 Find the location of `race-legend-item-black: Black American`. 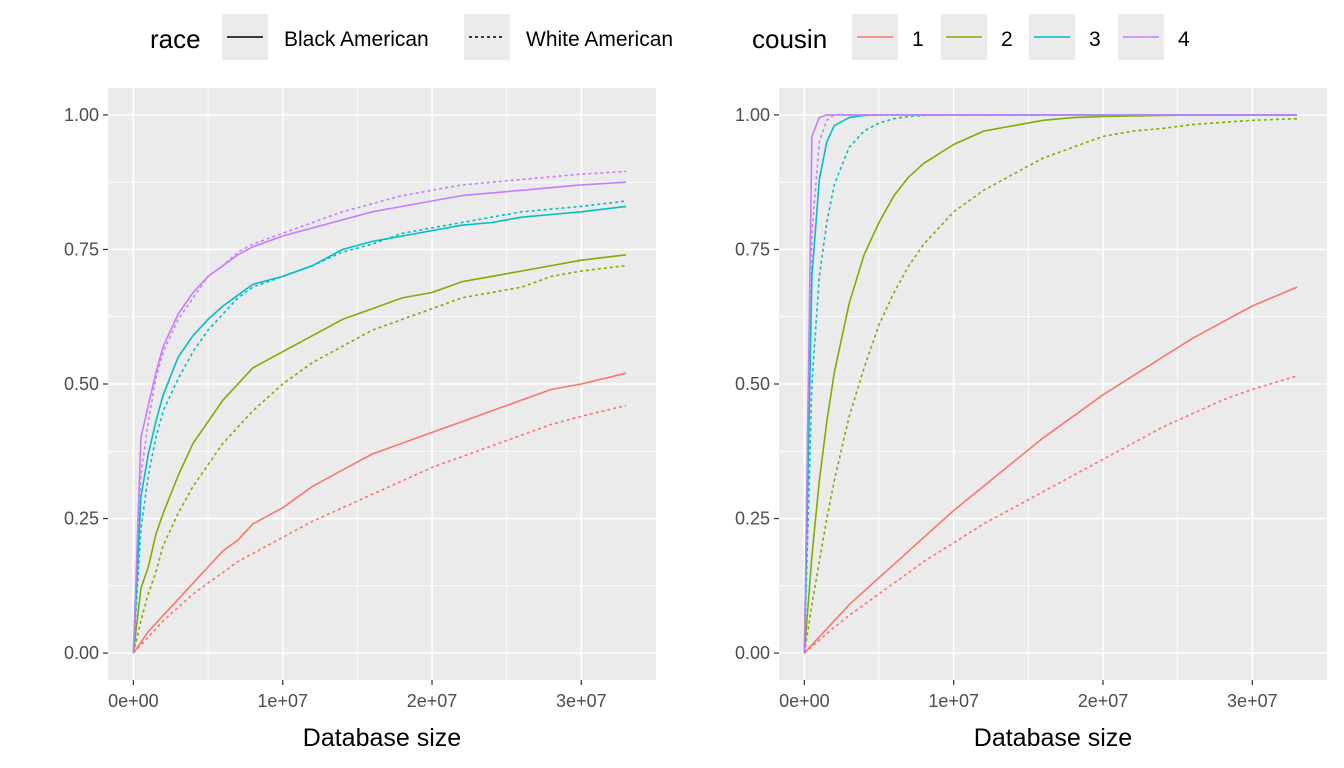

race-legend-item-black: Black American is located at coordinates (325, 37).